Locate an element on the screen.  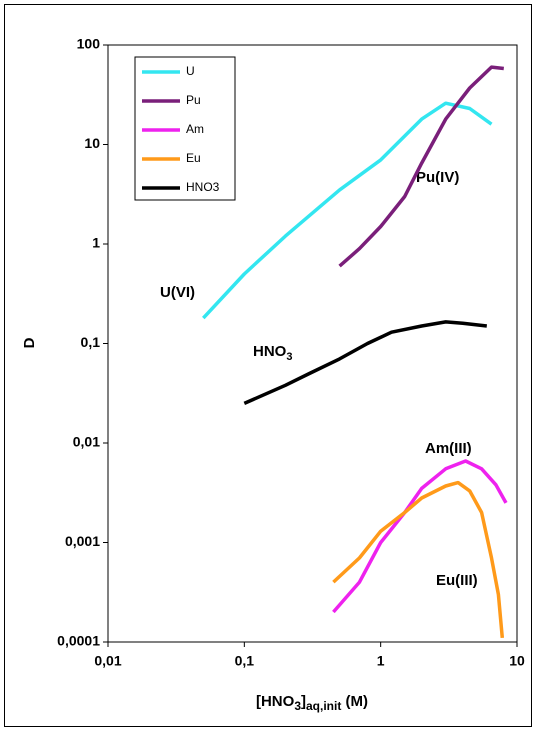
annotation-part: HNO is located at coordinates (270, 351).